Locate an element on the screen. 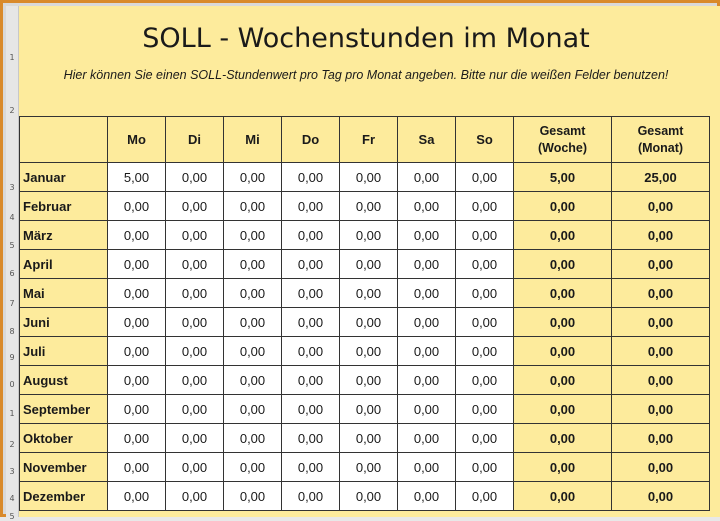 The image size is (720, 521). row-number: 3 is located at coordinates (12, 187).